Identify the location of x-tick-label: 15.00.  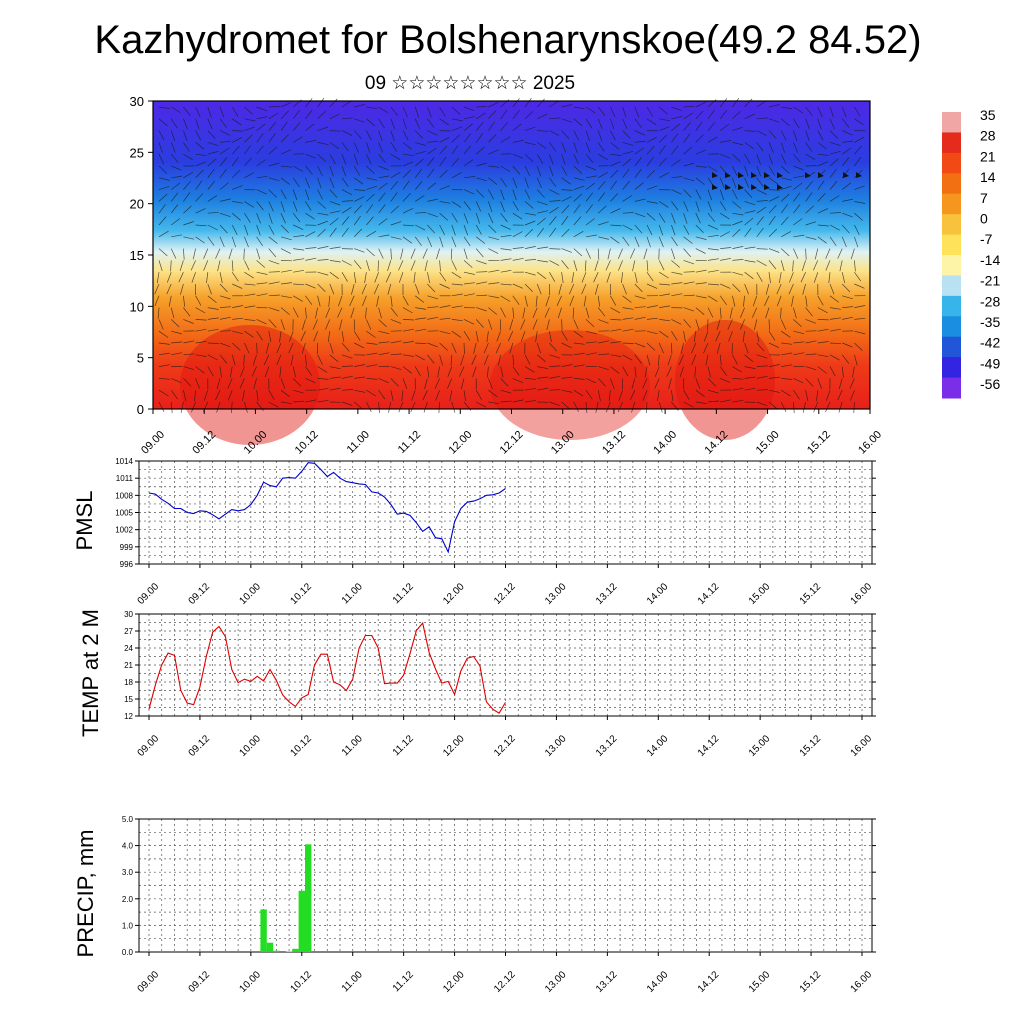
(760, 746).